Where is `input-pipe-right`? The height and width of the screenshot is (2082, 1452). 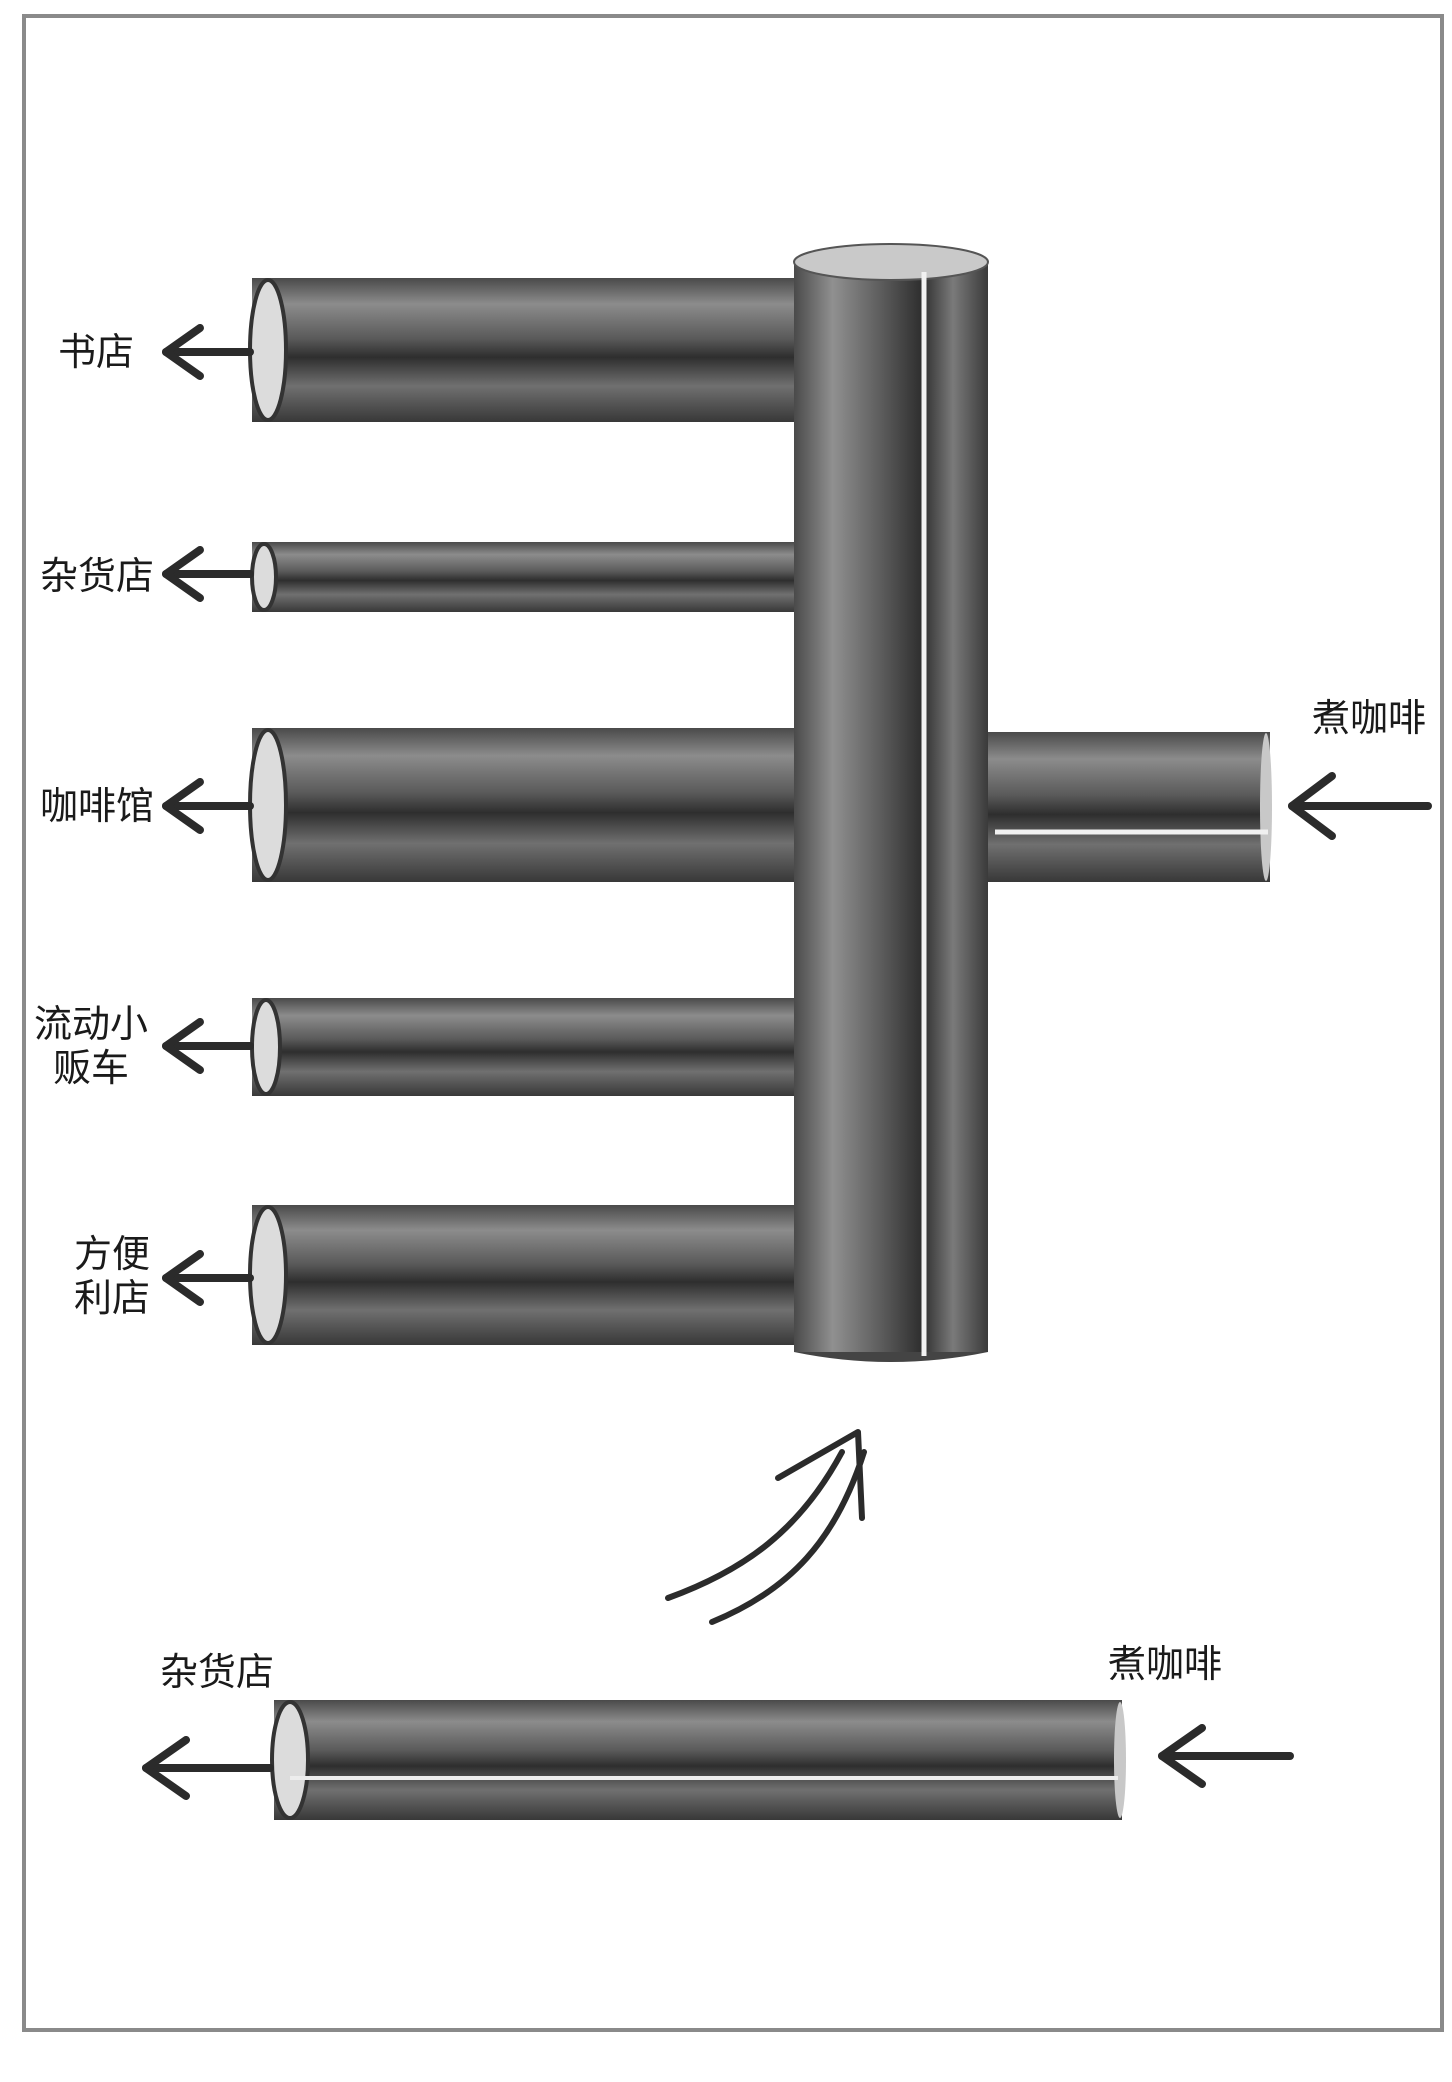 input-pipe-right is located at coordinates (1126, 807).